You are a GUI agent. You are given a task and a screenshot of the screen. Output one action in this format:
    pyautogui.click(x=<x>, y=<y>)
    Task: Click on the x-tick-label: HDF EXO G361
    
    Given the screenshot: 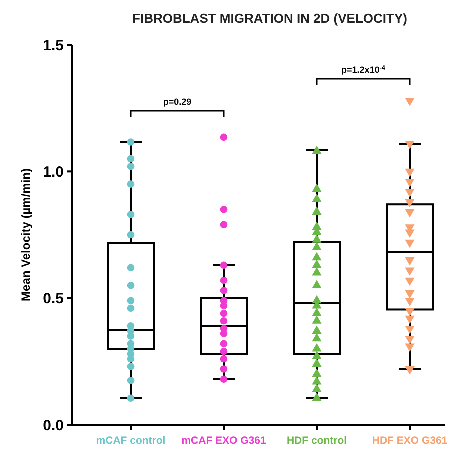 What is the action you would take?
    pyautogui.click(x=410, y=441)
    